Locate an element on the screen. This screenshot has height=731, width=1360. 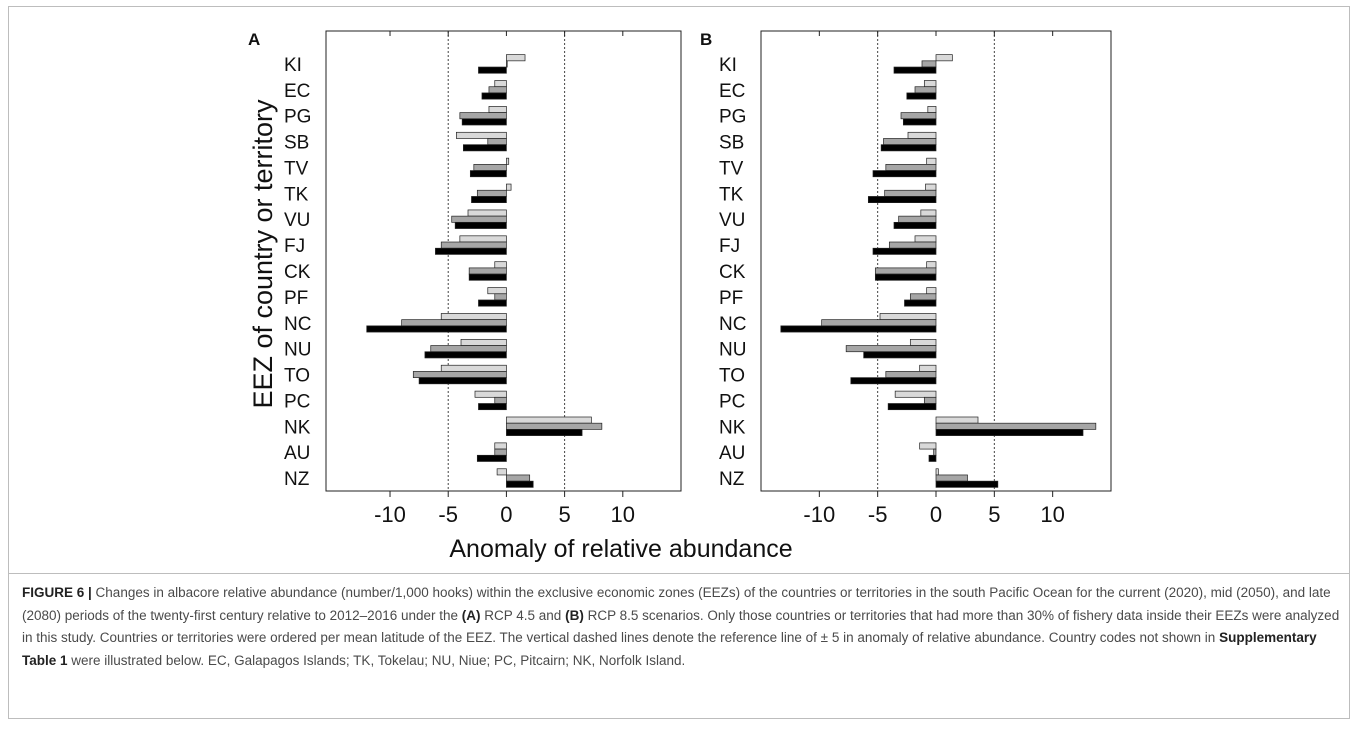
bar-au-s3 is located at coordinates (491, 458).